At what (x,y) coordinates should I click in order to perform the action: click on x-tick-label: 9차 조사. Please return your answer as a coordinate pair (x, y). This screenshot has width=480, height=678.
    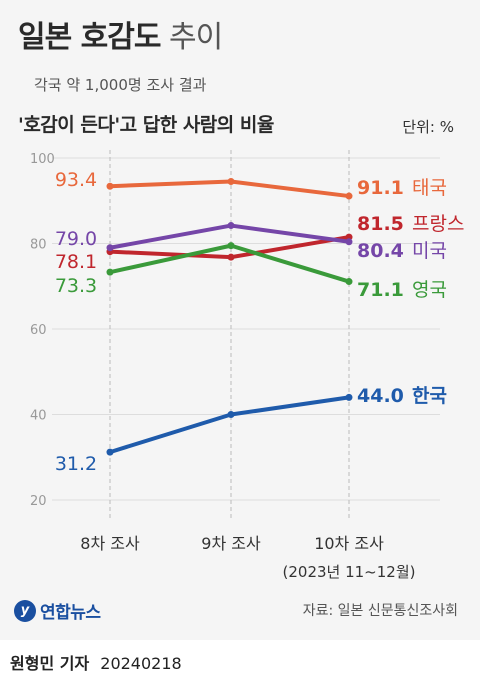
    Looking at the image, I should click on (231, 543).